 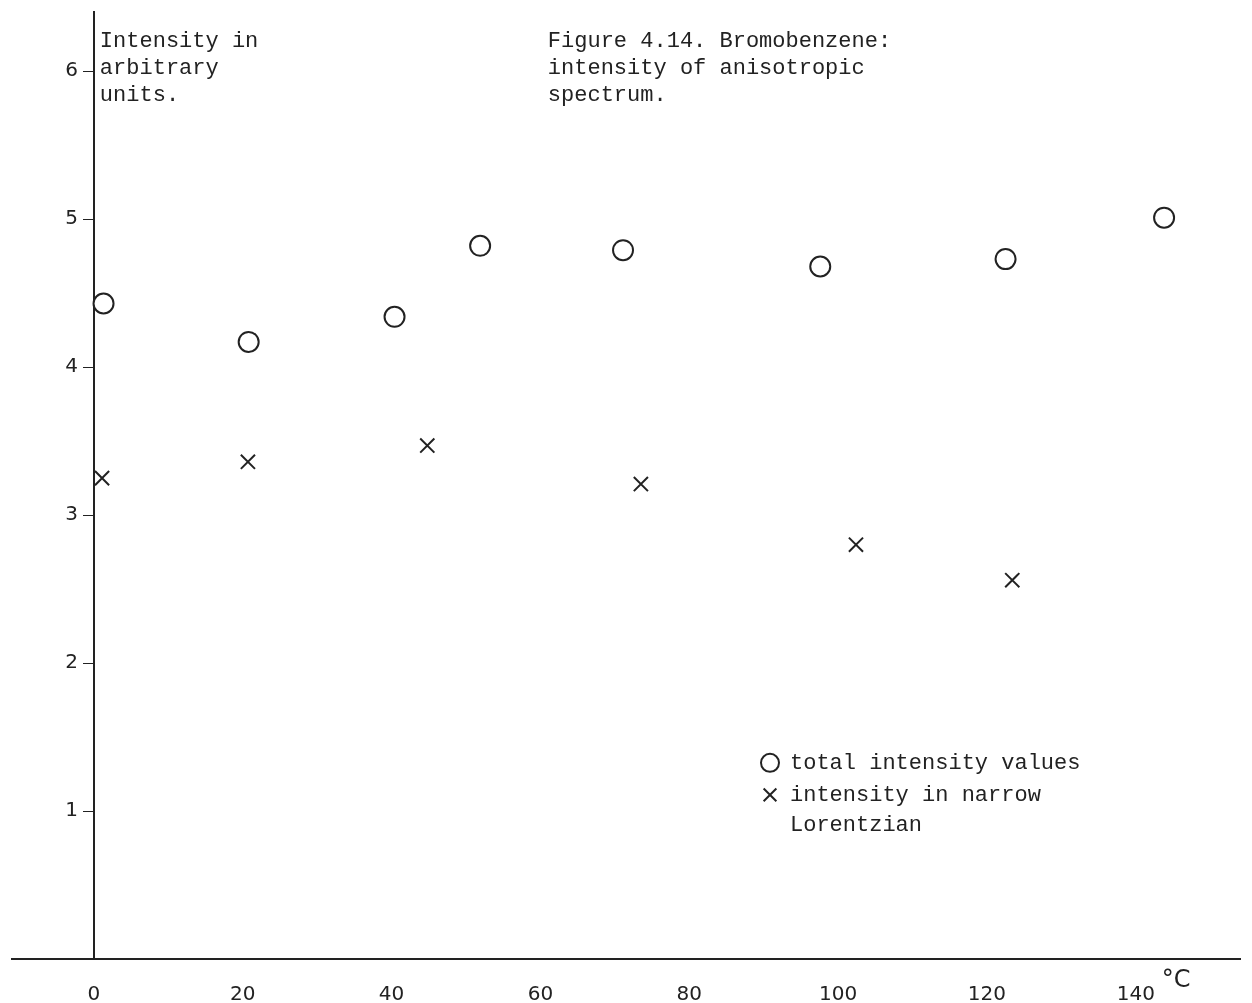 What do you see at coordinates (242, 992) in the screenshot?
I see `x-tick-label: 20` at bounding box center [242, 992].